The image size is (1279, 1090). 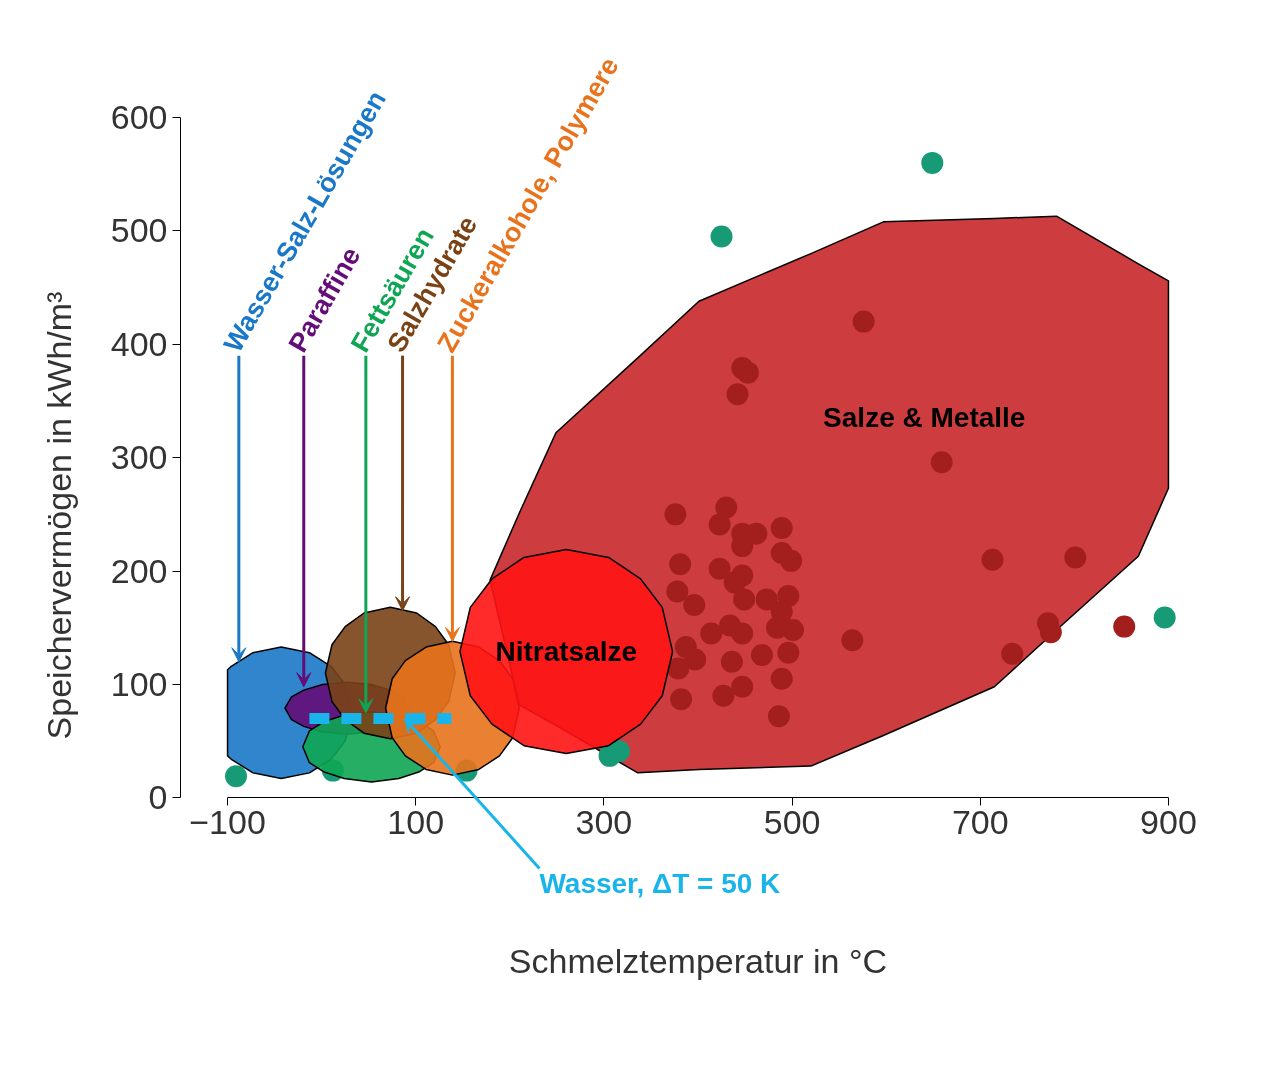 I want to click on x-axis-title: Schmelztemperatur in °C, so click(x=698, y=960).